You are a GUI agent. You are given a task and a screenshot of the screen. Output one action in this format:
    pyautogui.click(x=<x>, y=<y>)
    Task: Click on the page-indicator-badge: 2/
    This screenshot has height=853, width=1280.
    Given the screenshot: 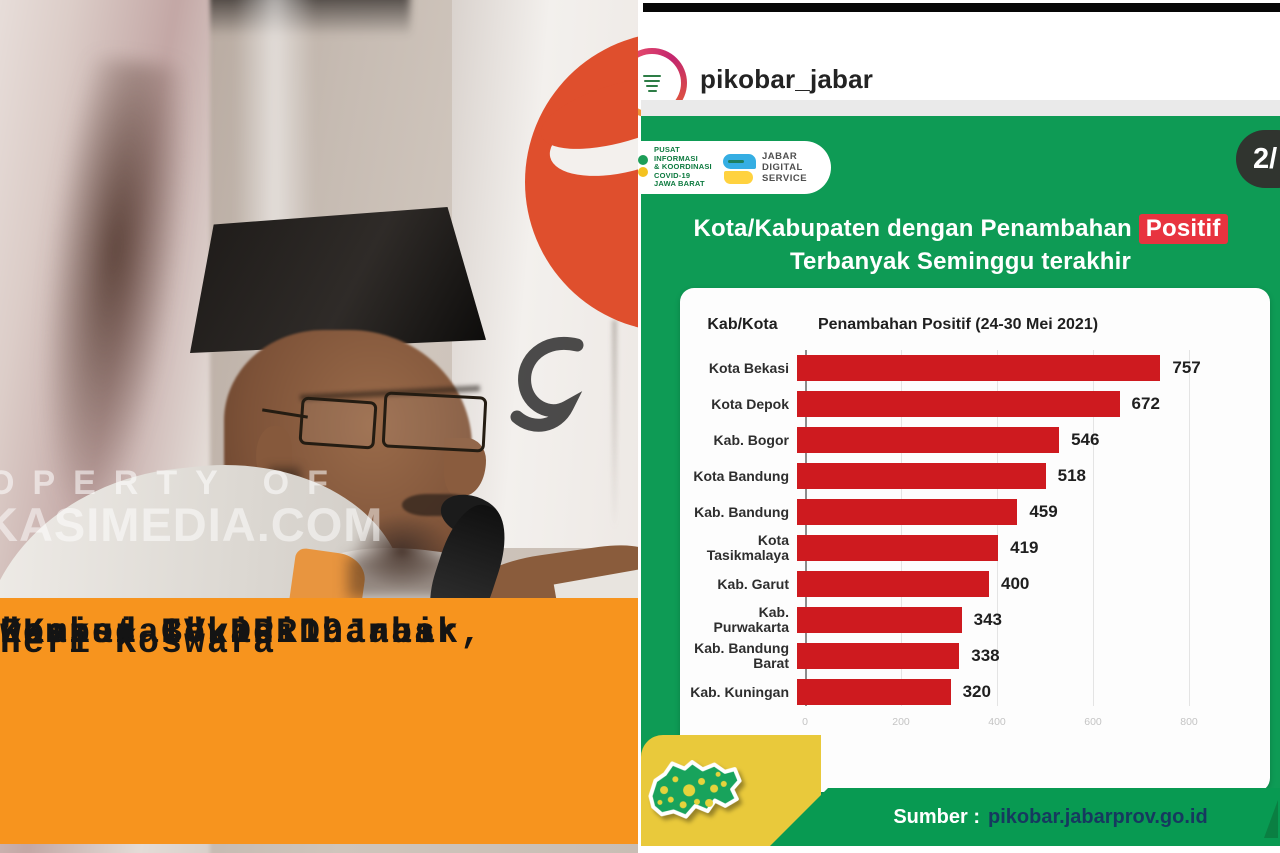 What is the action you would take?
    pyautogui.click(x=1258, y=159)
    